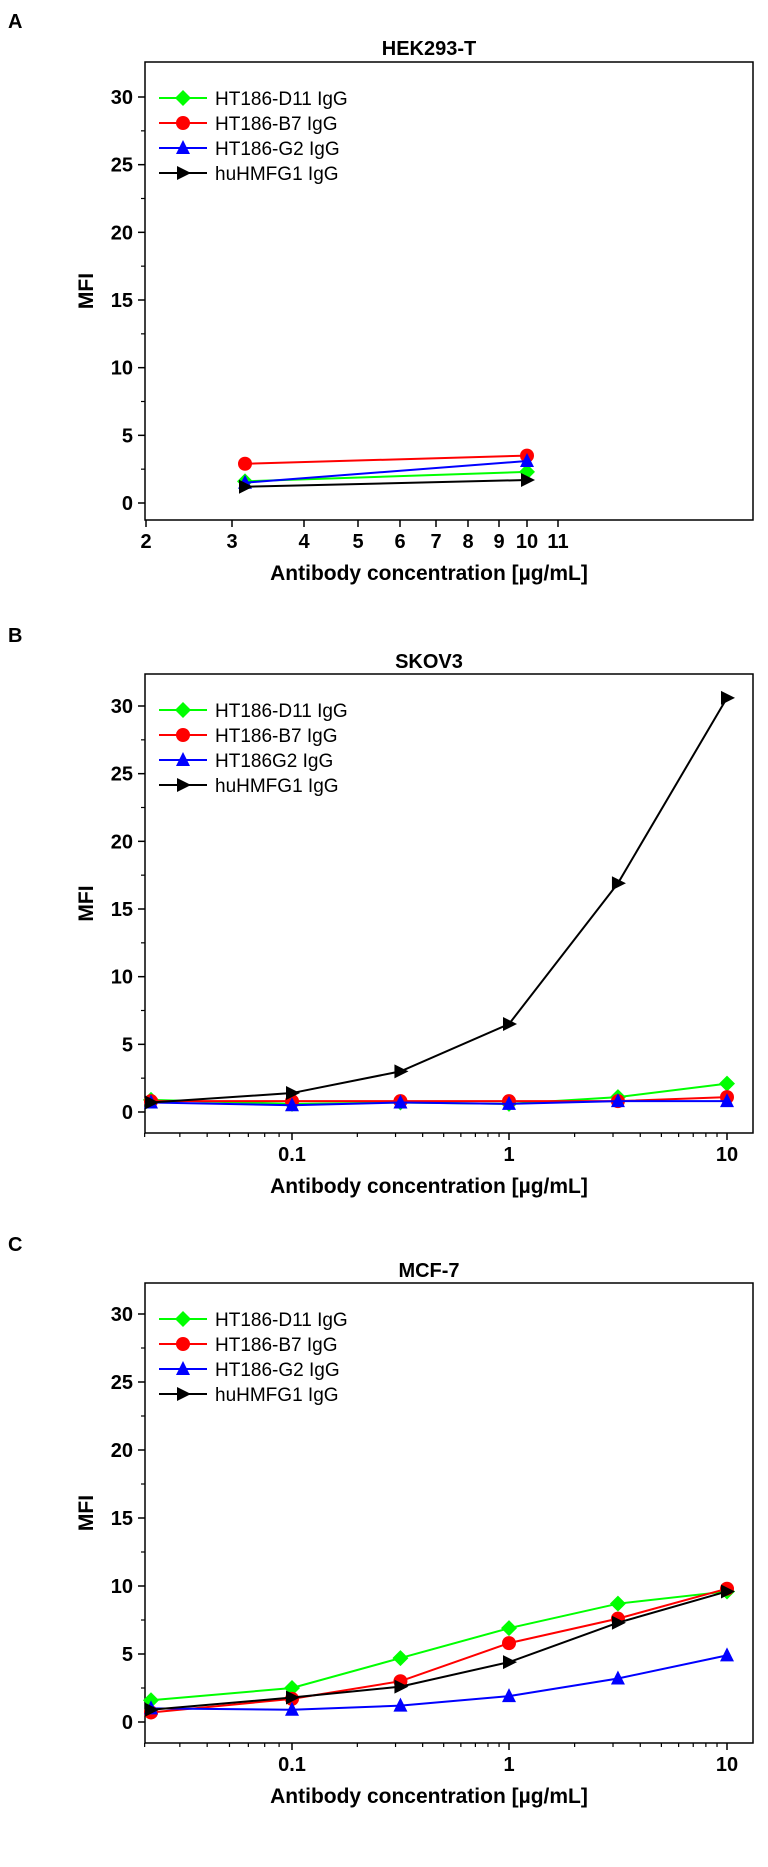  What do you see at coordinates (274, 761) in the screenshot?
I see `legend-label: HT186G2 IgG` at bounding box center [274, 761].